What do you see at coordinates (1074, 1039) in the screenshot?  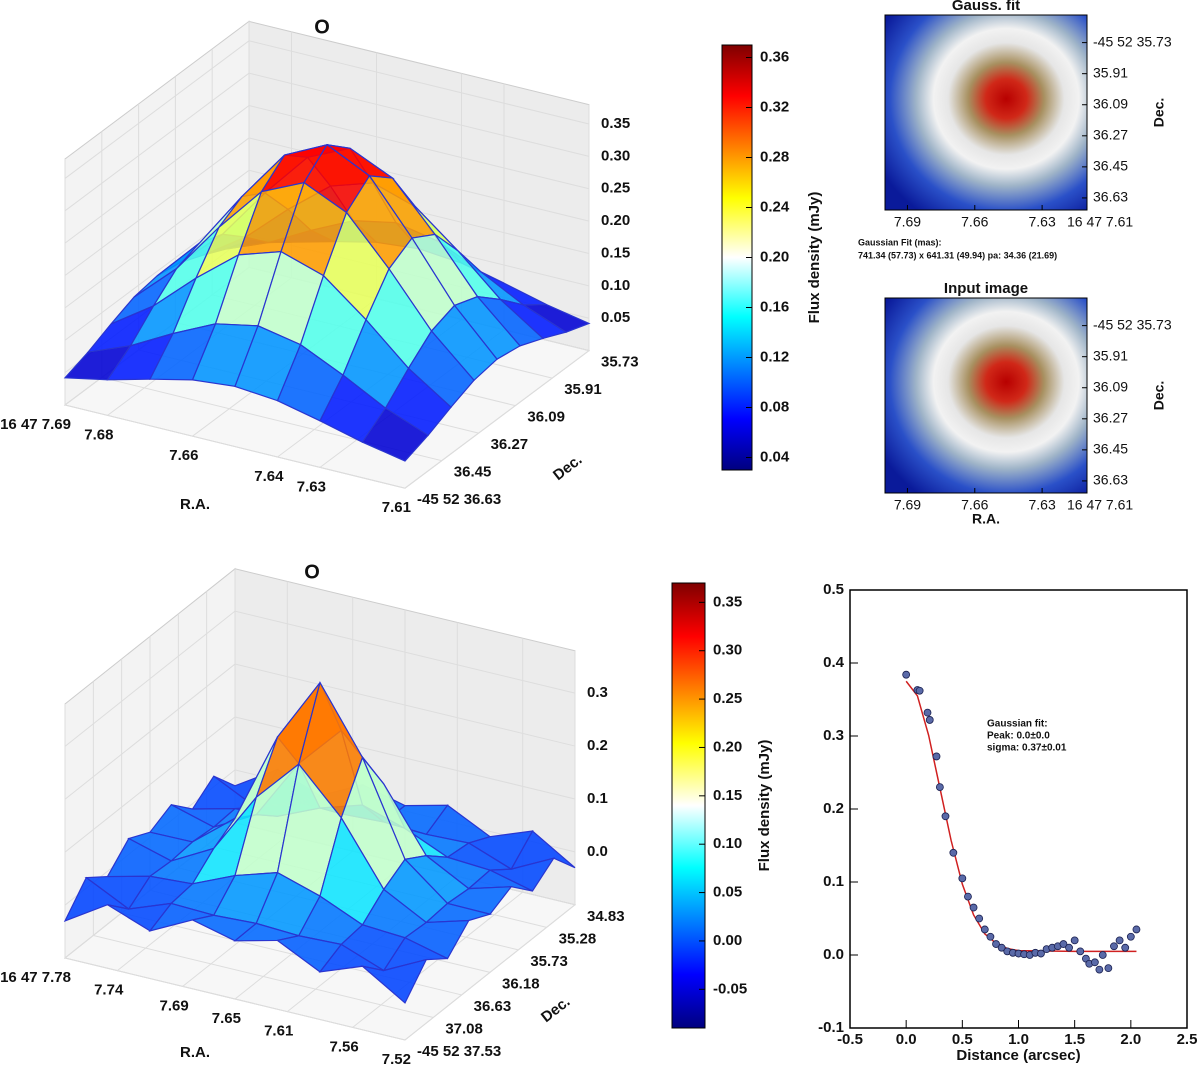 I see `x-tick-label: 1.5` at bounding box center [1074, 1039].